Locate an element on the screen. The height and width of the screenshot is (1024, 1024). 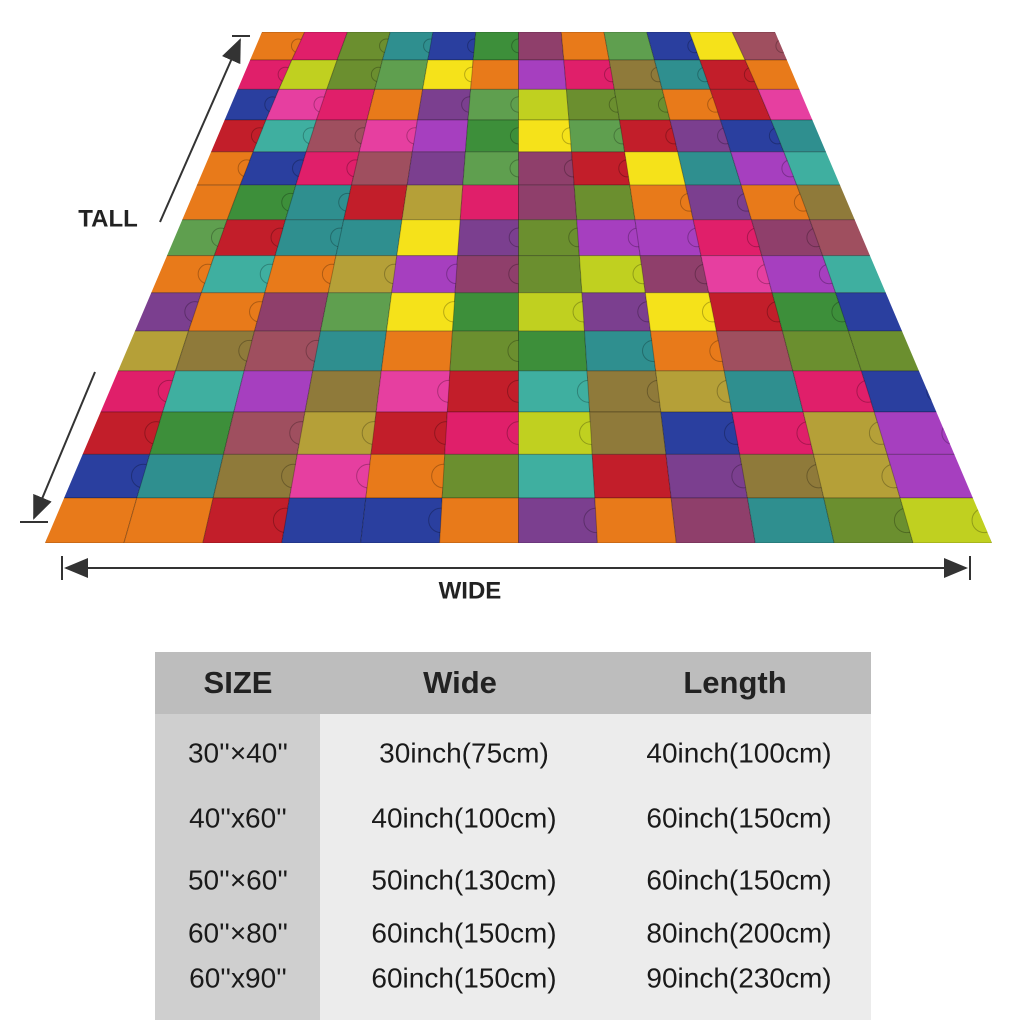
tall-label: TALL is located at coordinates (108, 218).